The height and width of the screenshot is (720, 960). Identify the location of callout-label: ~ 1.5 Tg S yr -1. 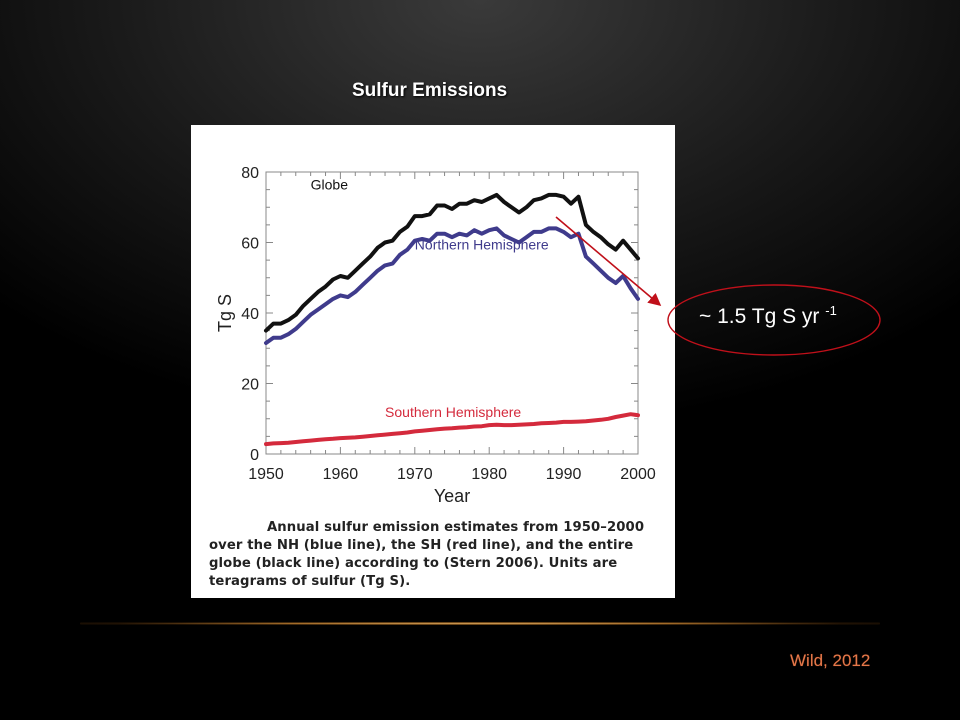
(768, 316).